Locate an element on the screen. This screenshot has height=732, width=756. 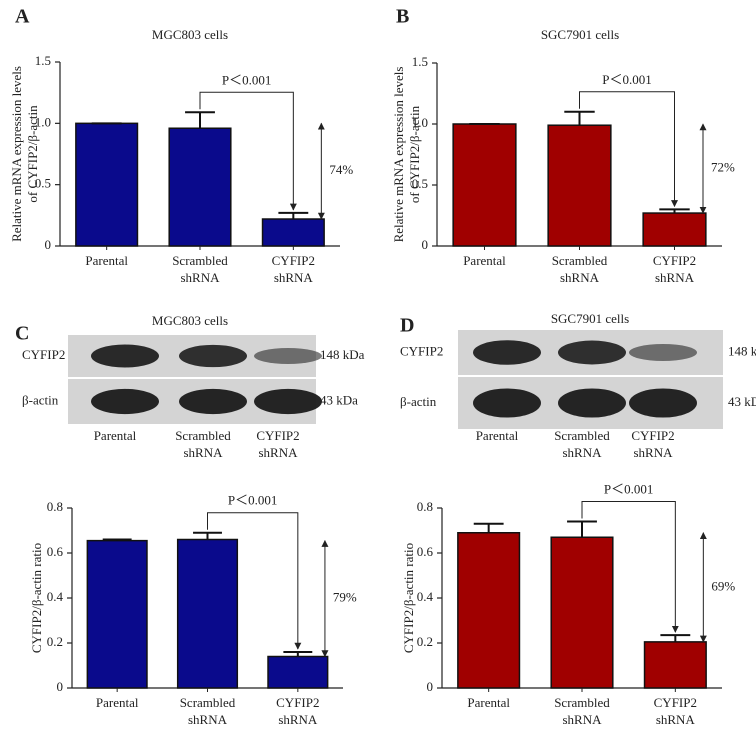
reduction-label: 74% is located at coordinates (341, 169).